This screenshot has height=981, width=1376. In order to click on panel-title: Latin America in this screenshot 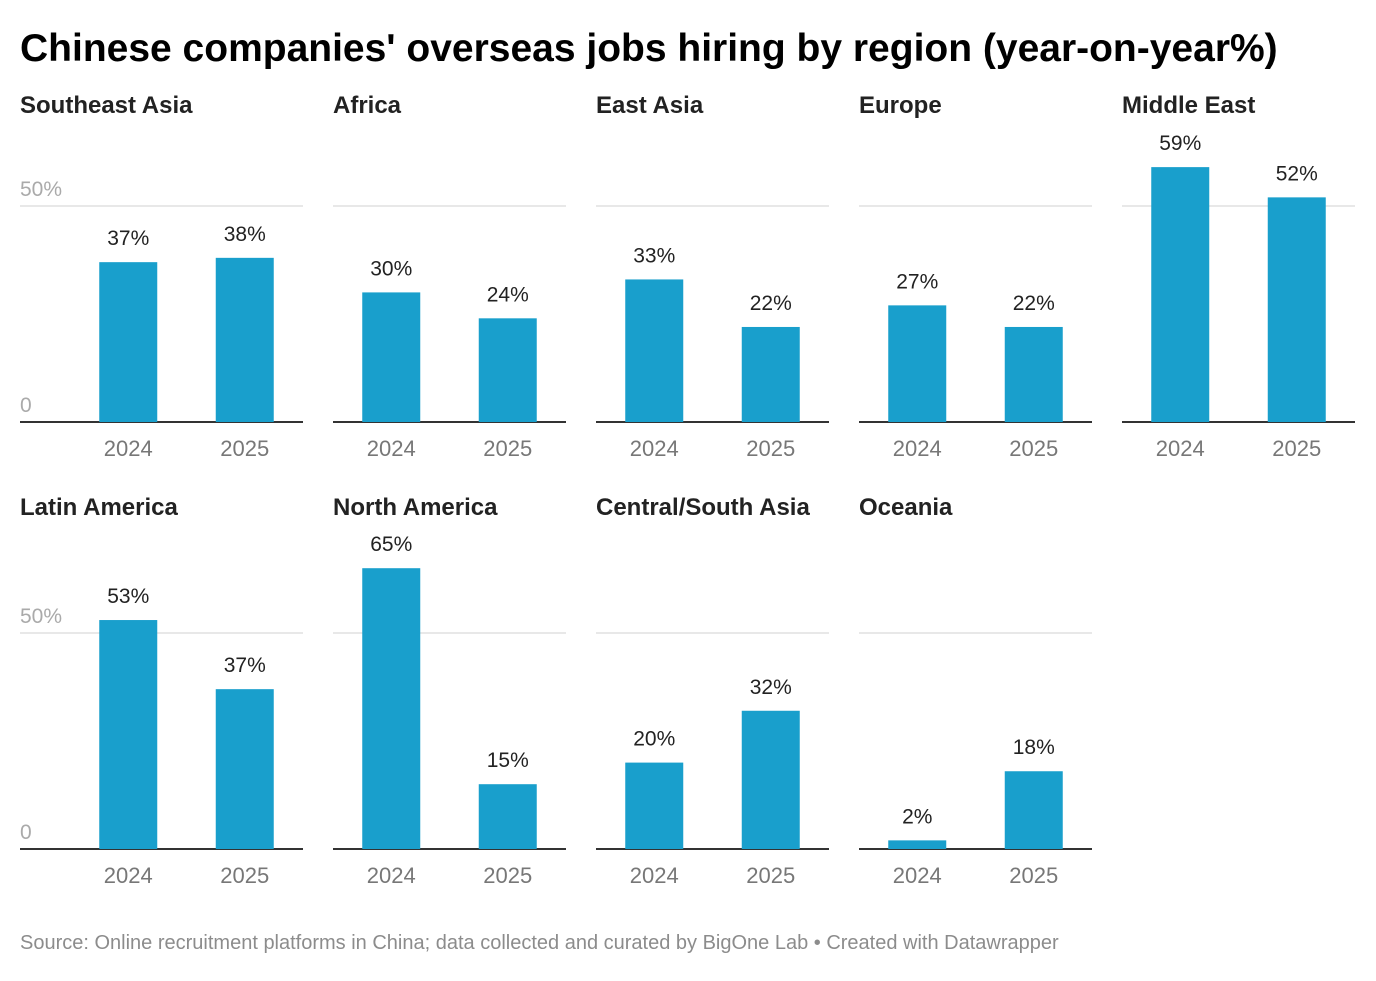, I will do `click(99, 507)`.